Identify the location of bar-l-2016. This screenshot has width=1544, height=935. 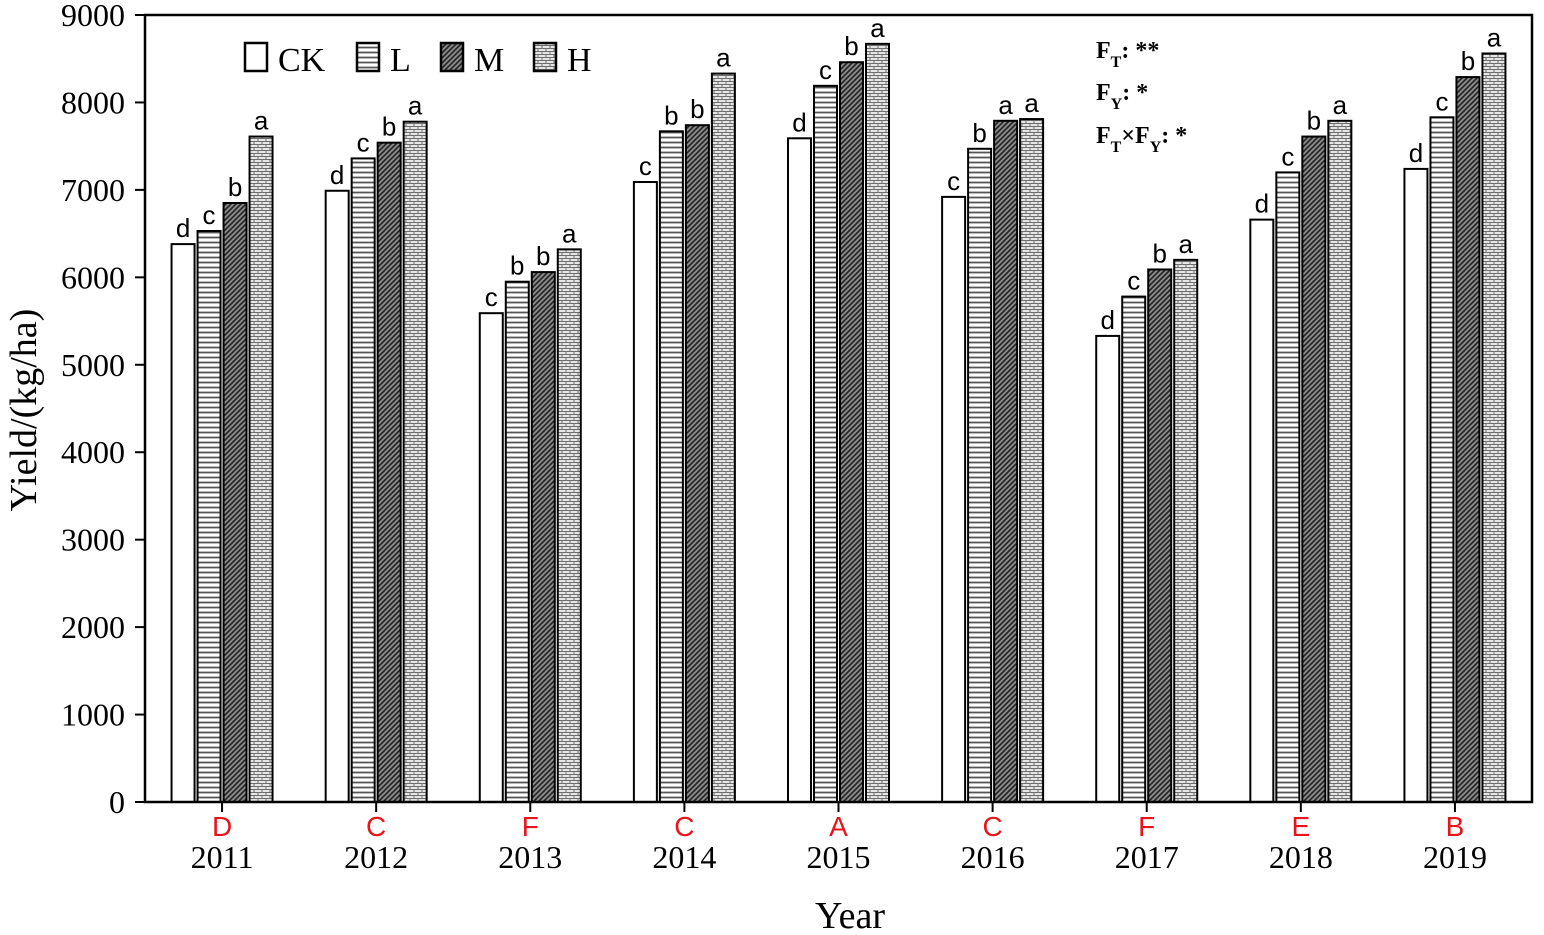
(980, 475).